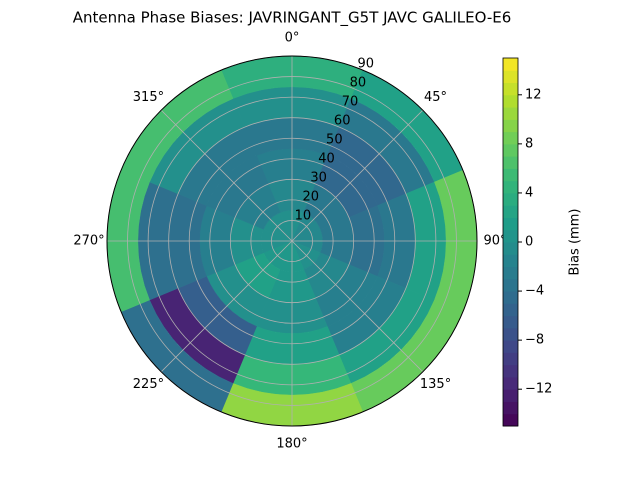 This screenshot has width=640, height=480. What do you see at coordinates (575, 242) in the screenshot?
I see `colorbar-label: Bias (mm)` at bounding box center [575, 242].